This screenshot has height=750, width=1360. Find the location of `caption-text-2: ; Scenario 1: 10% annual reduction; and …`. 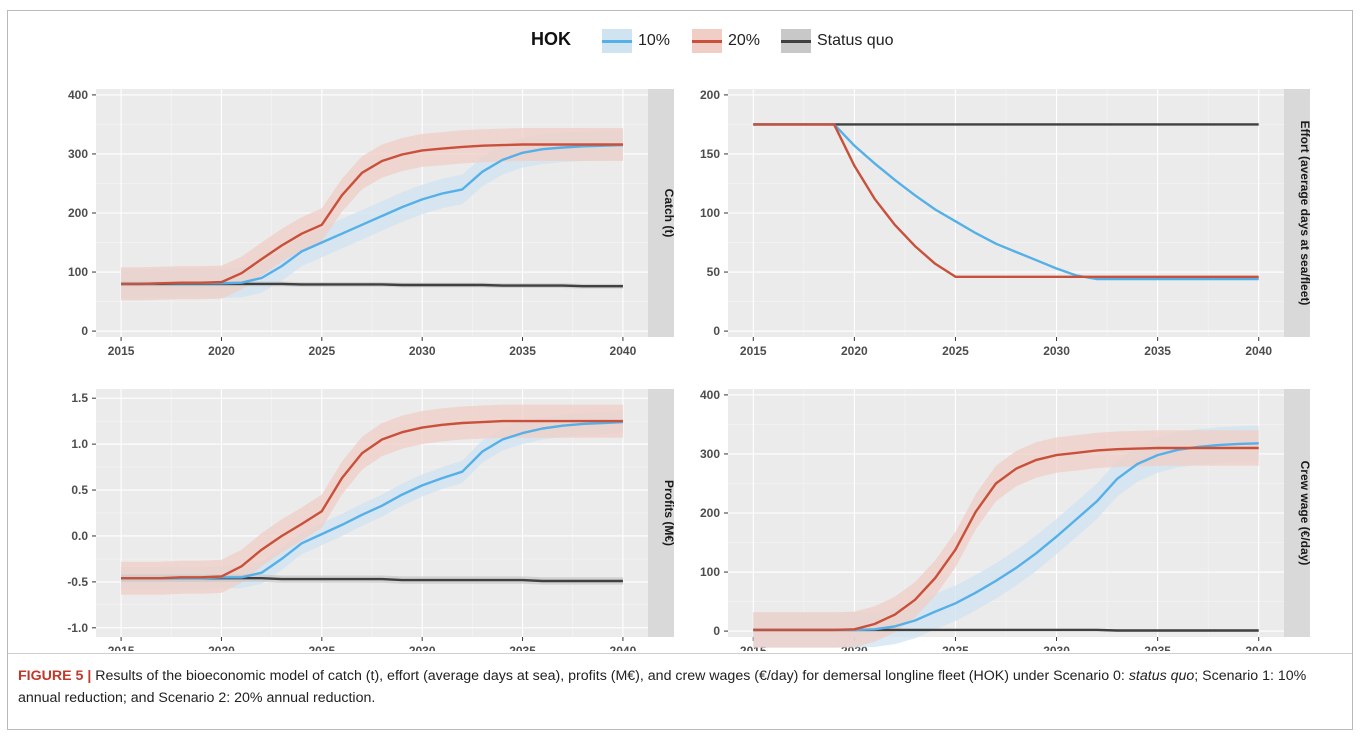

caption-text-2: ; Scenario 1: 10% annual reduction; and … is located at coordinates (662, 687).